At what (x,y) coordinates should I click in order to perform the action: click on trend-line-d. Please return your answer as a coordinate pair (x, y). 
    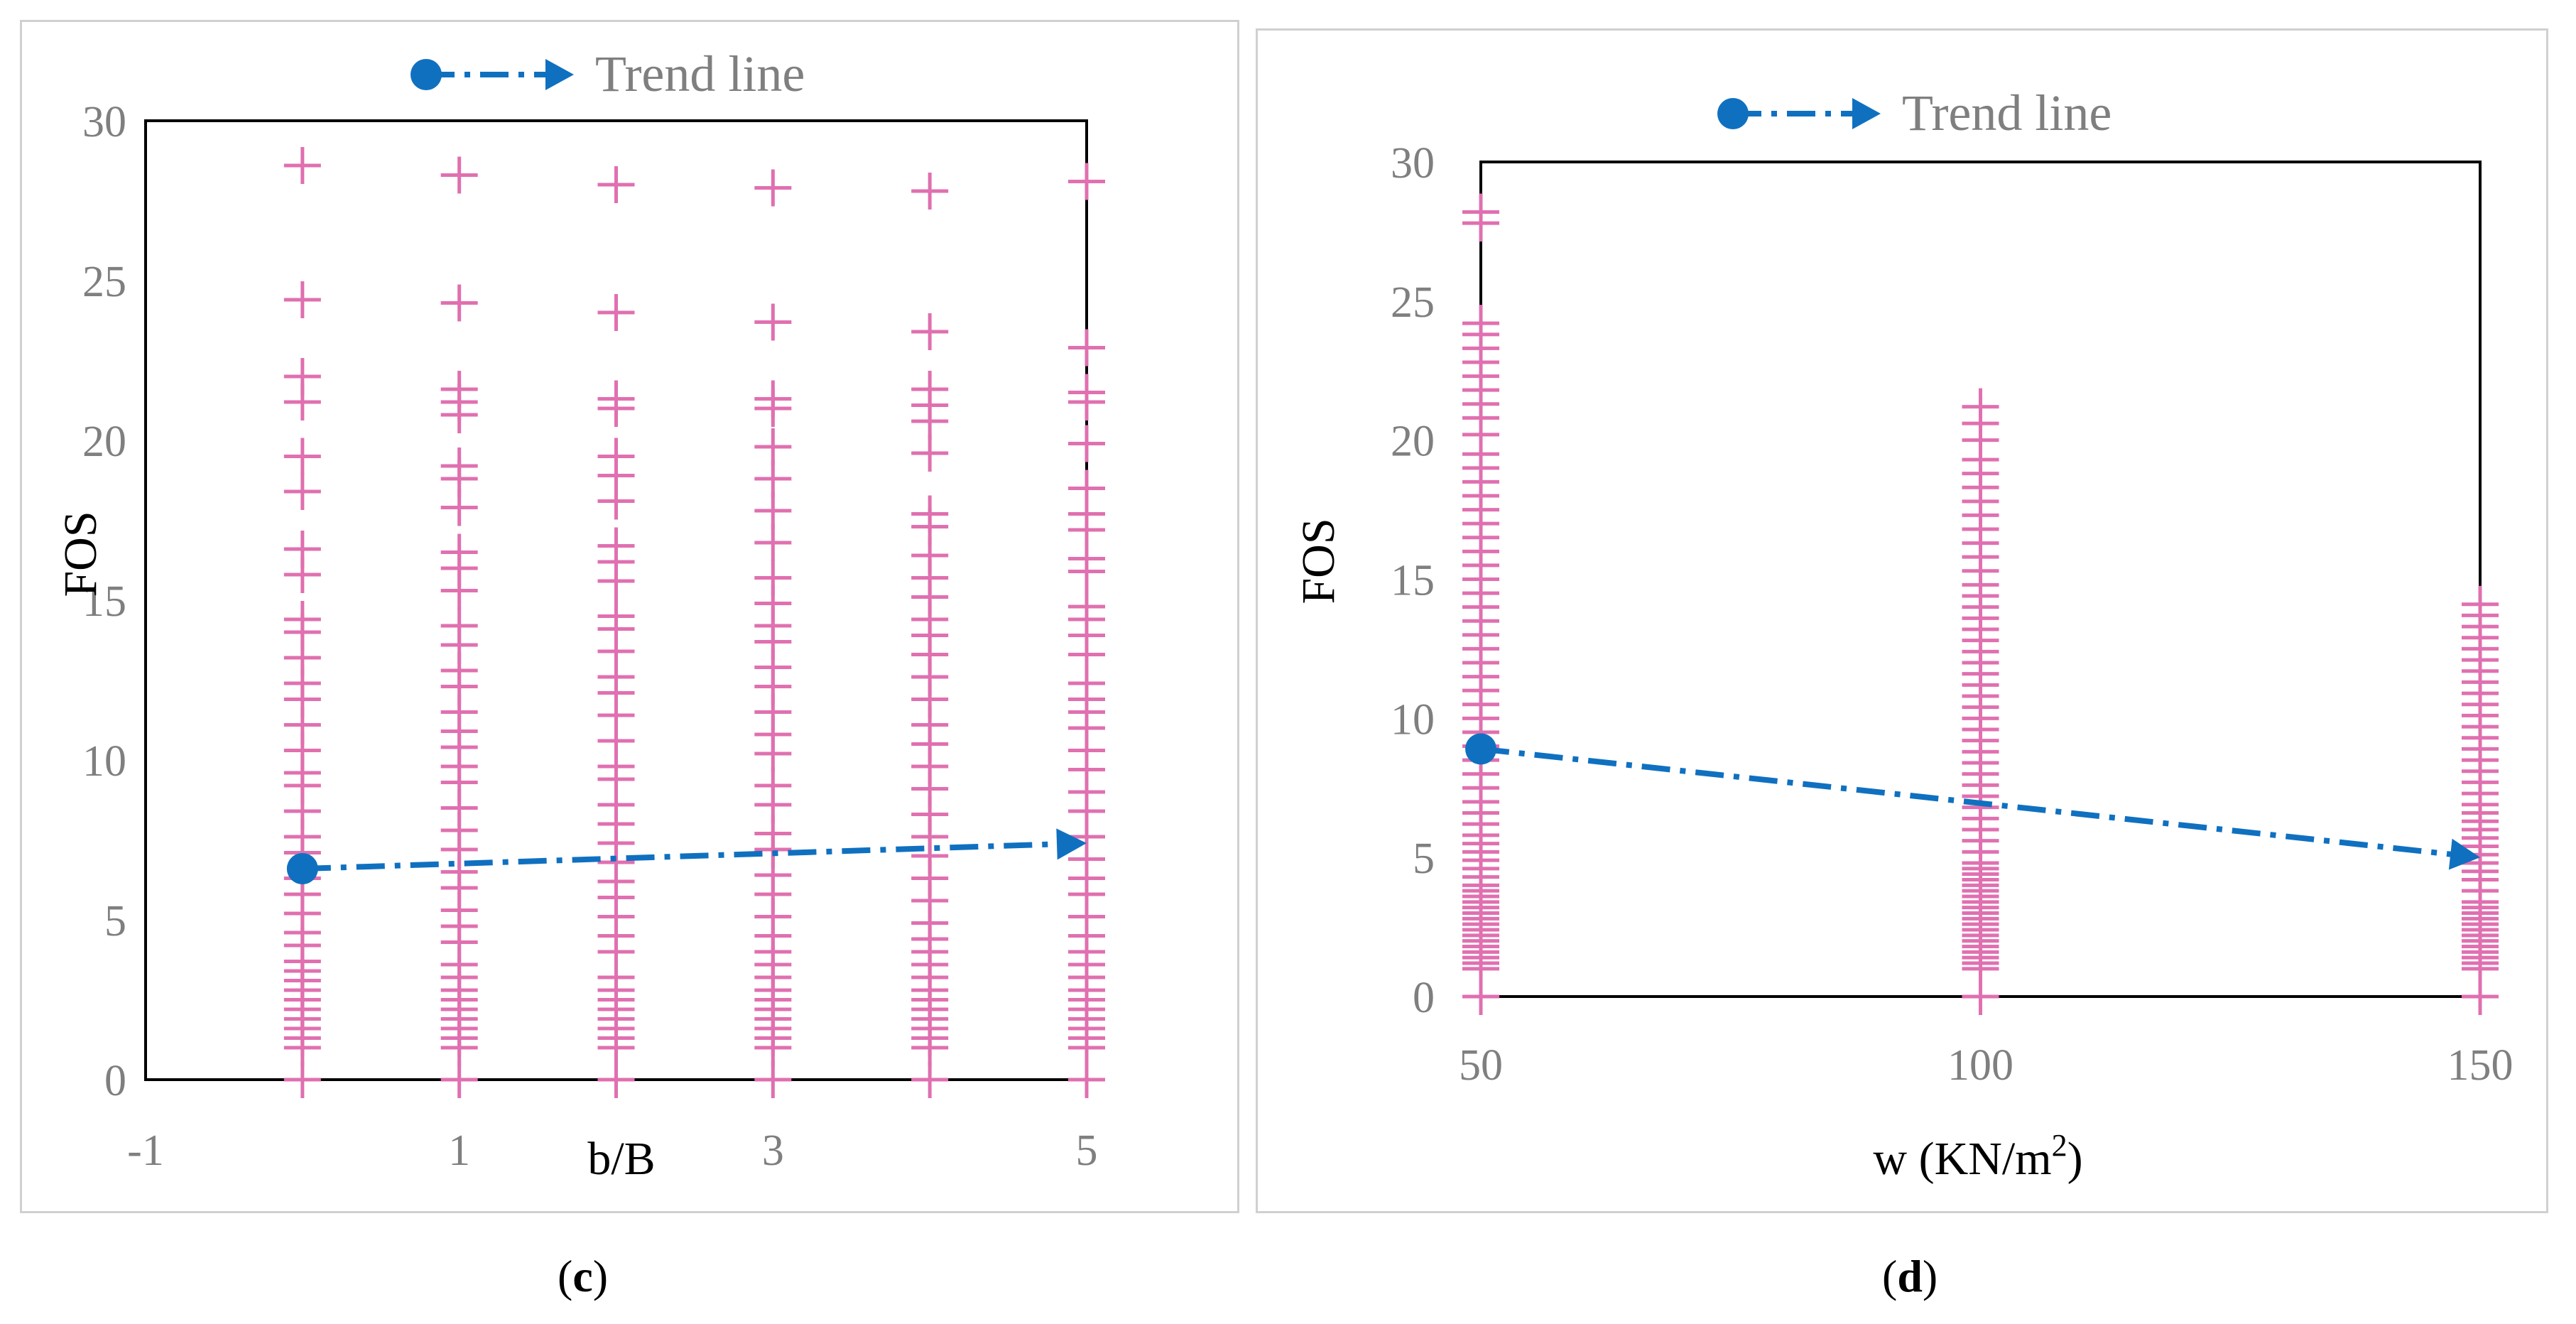
    Looking at the image, I should click on (1972, 801).